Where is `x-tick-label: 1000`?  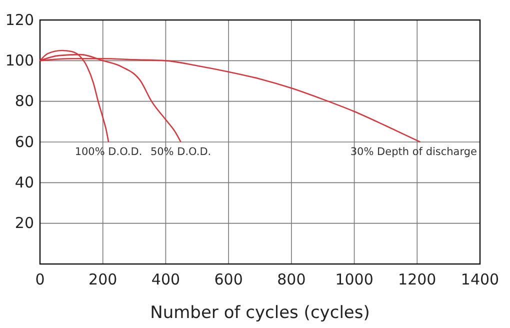
x-tick-label: 1000 is located at coordinates (354, 279).